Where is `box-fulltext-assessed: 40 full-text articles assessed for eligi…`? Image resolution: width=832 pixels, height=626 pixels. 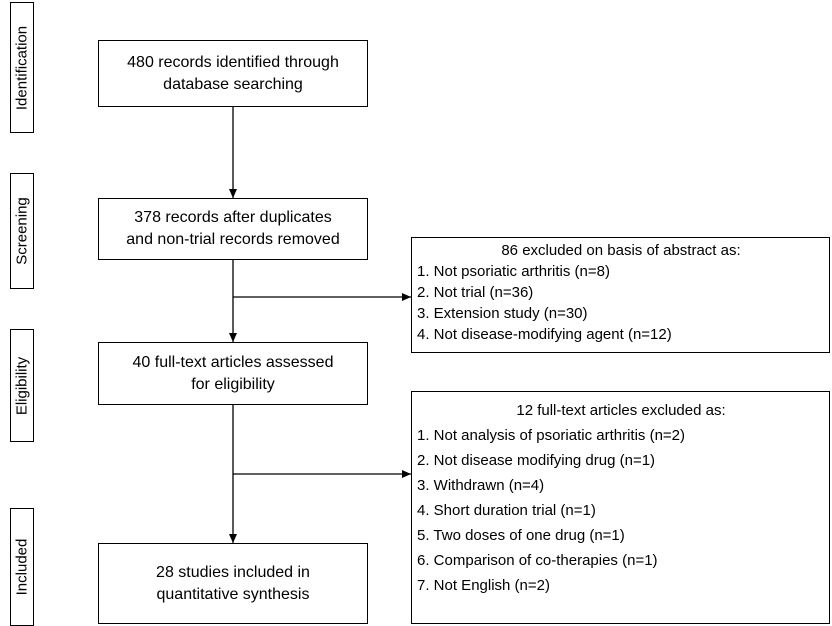 box-fulltext-assessed: 40 full-text articles assessed for eligi… is located at coordinates (233, 373).